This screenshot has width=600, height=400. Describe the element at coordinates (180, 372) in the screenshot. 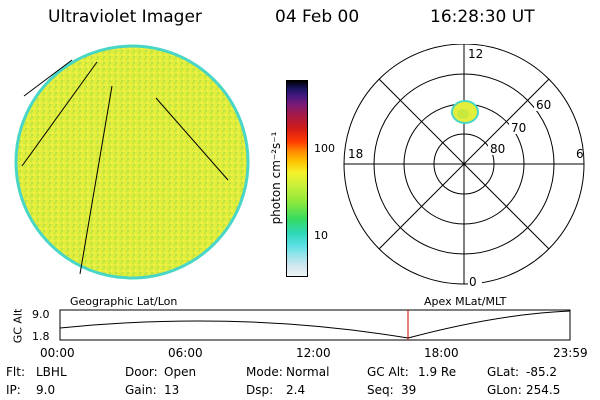

I see `status-door-value: Open` at that location.